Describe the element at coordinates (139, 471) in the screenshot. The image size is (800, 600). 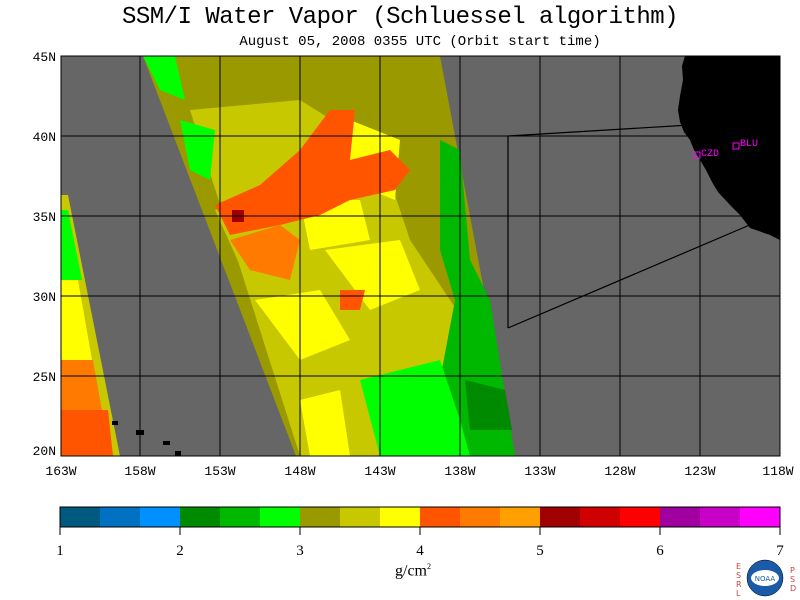
I see `lon-label: 158W` at that location.